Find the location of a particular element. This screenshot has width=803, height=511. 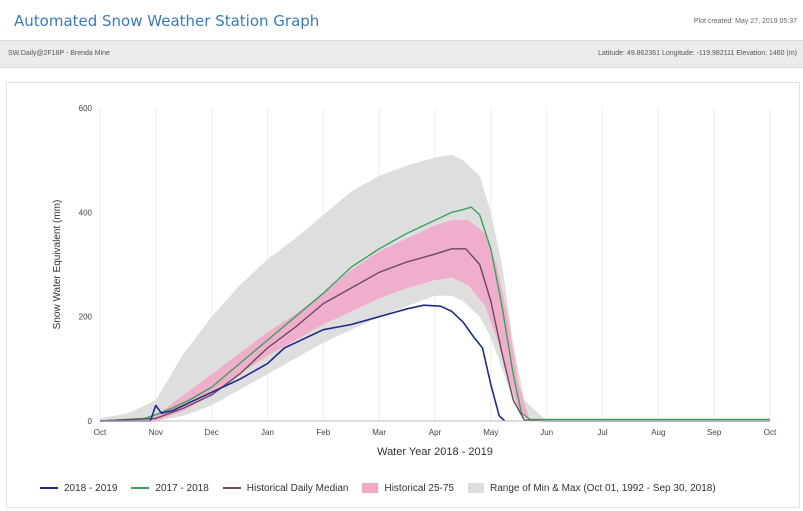

legend-item-median: Historical Daily Median is located at coordinates (285, 488).